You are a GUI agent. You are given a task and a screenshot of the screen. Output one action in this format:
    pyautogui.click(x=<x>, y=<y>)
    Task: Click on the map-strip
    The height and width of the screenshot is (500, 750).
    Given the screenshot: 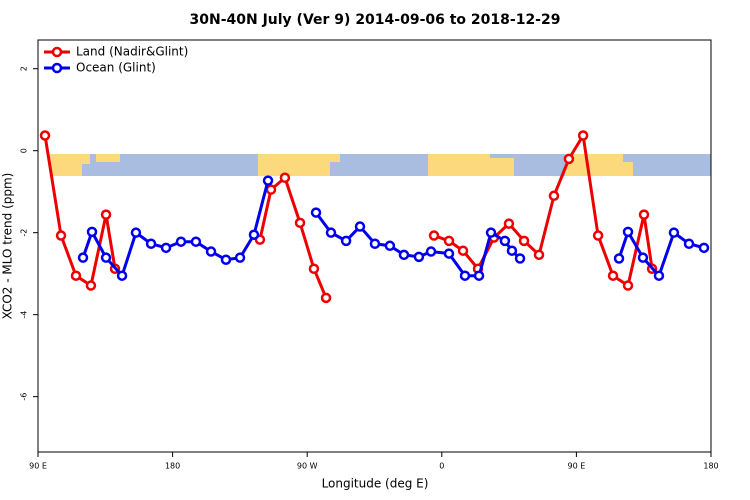 What is the action you would take?
    pyautogui.click(x=380, y=165)
    